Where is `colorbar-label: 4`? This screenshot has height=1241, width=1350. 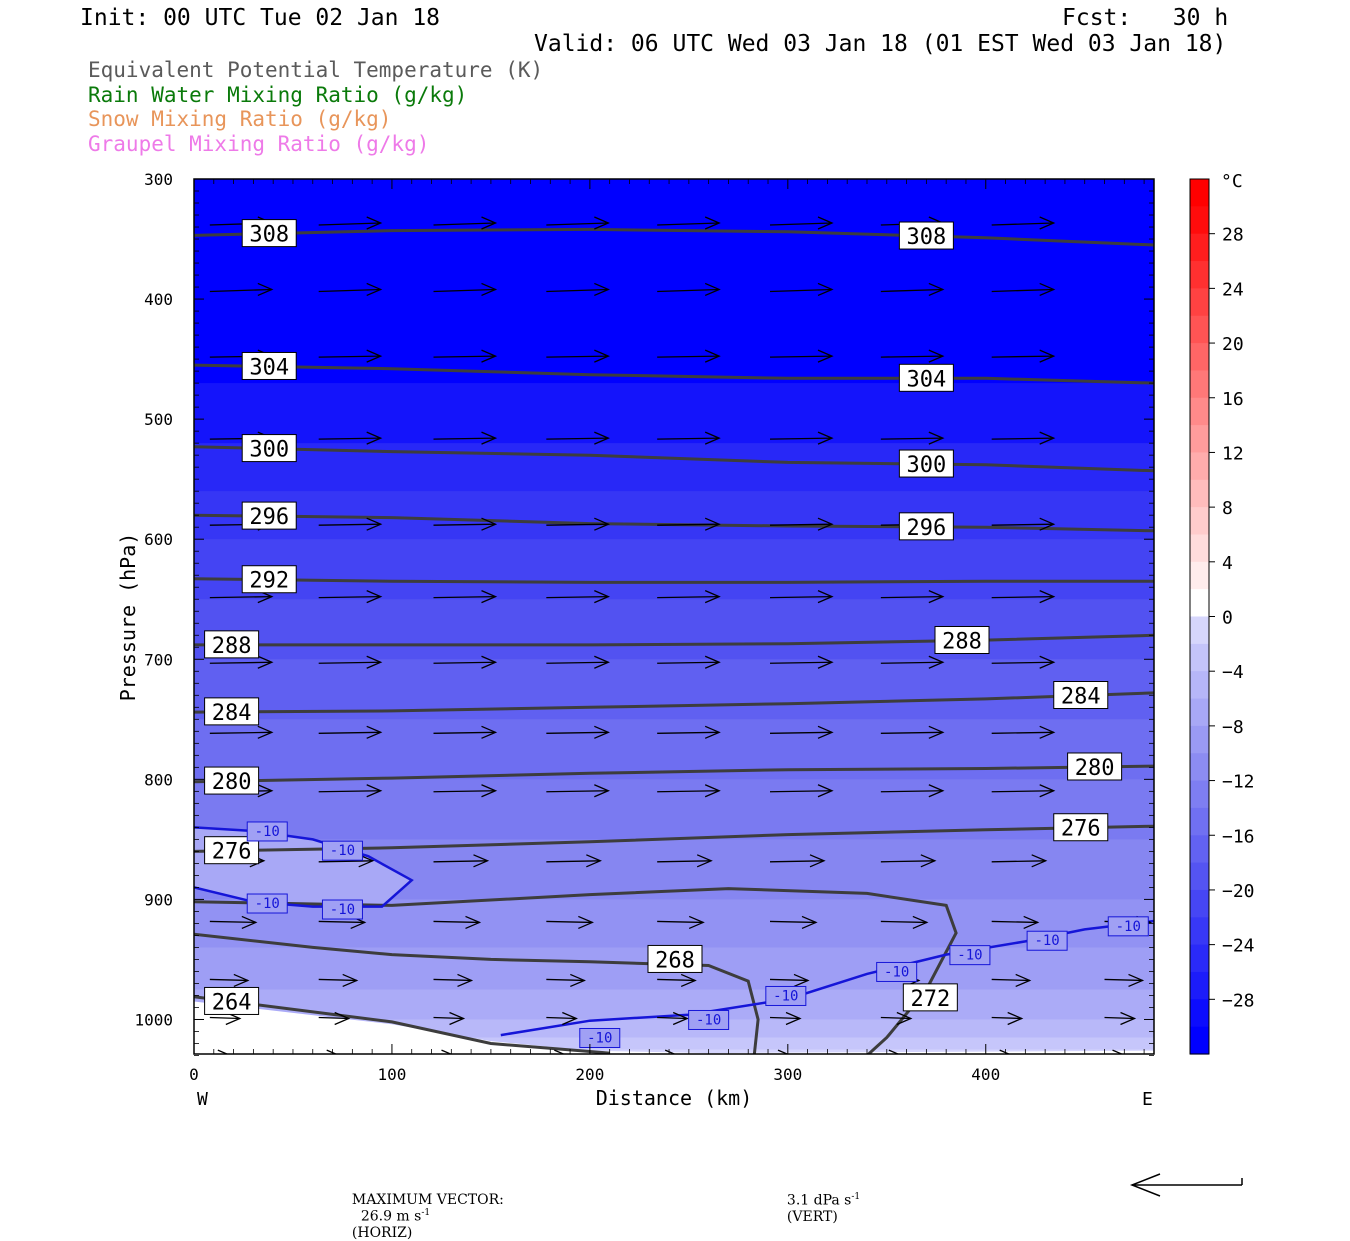
colorbar-label: 4 is located at coordinates (1227, 563).